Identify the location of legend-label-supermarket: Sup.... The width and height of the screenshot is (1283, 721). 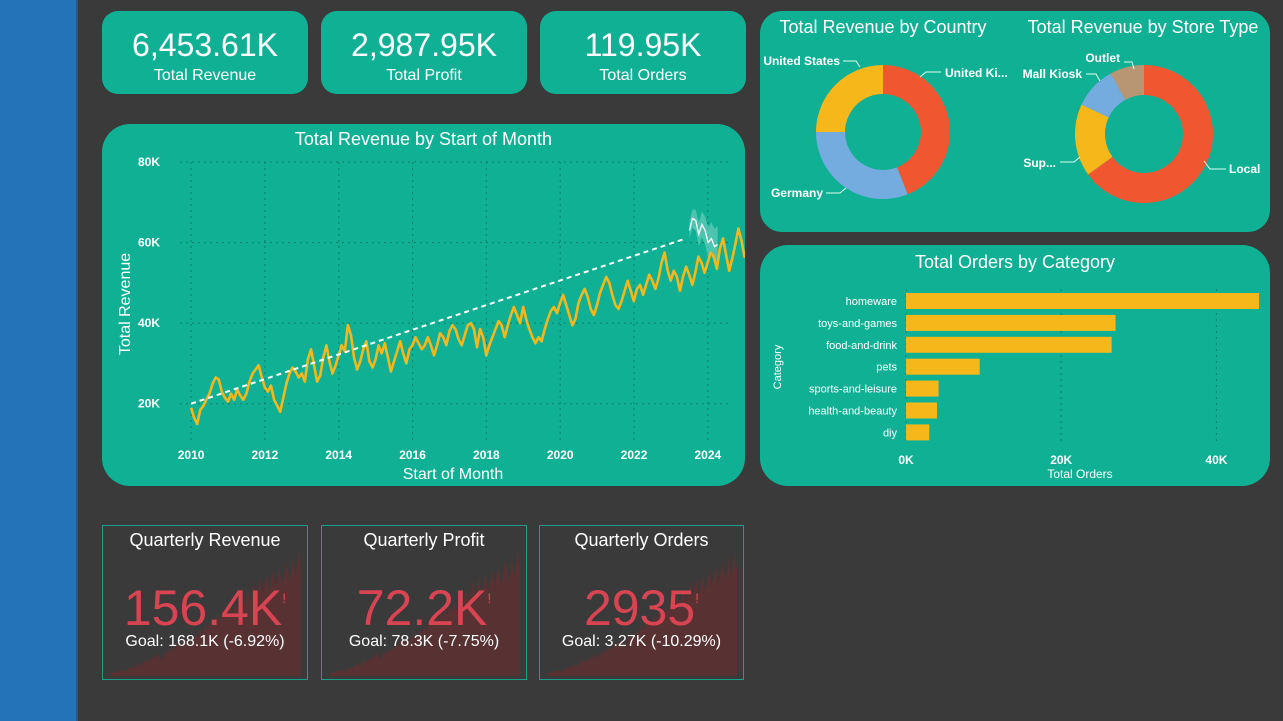
(1039, 163).